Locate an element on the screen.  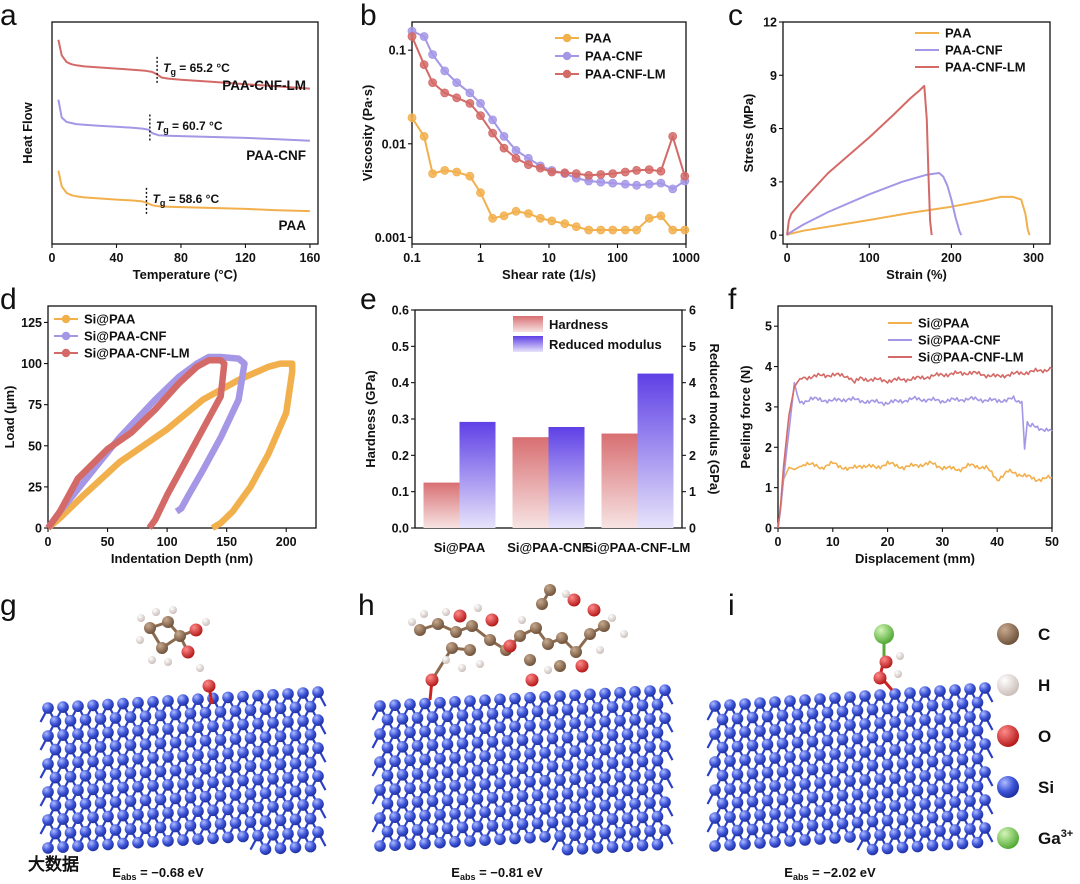
tg-value: = 60.7 °C is located at coordinates (196, 126).